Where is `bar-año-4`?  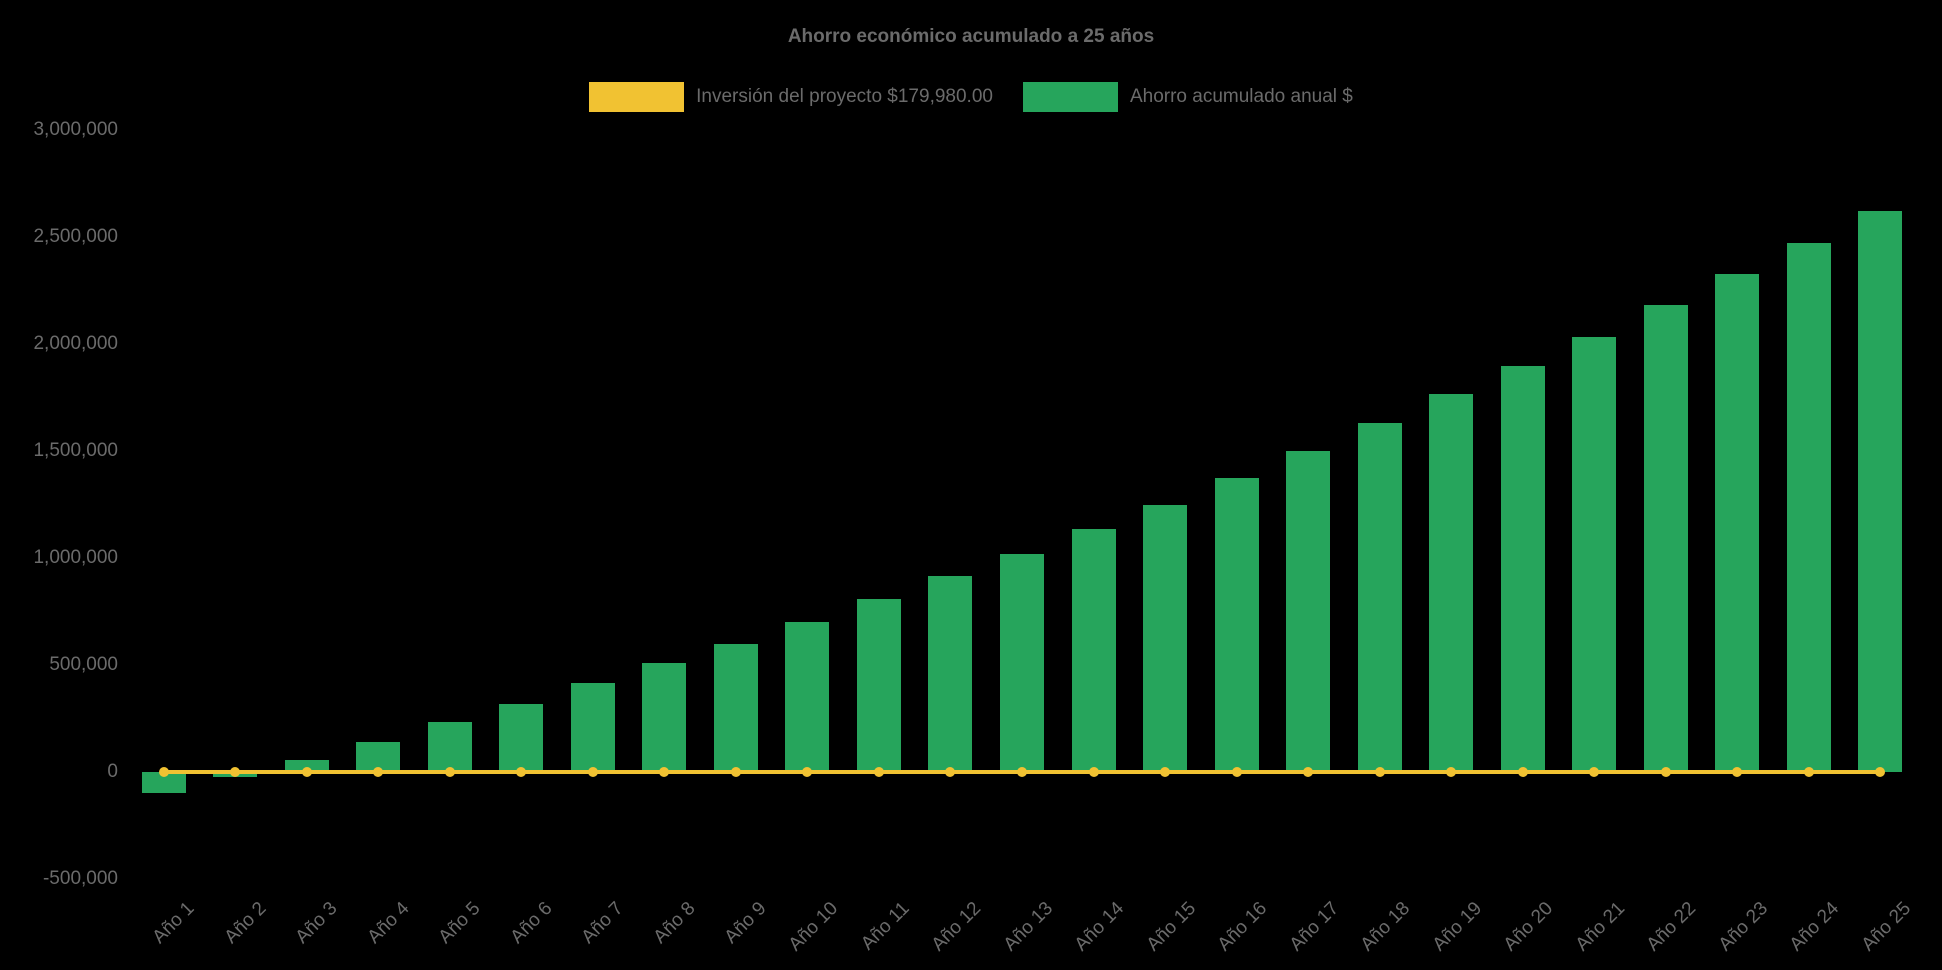 bar-año-4 is located at coordinates (378, 757).